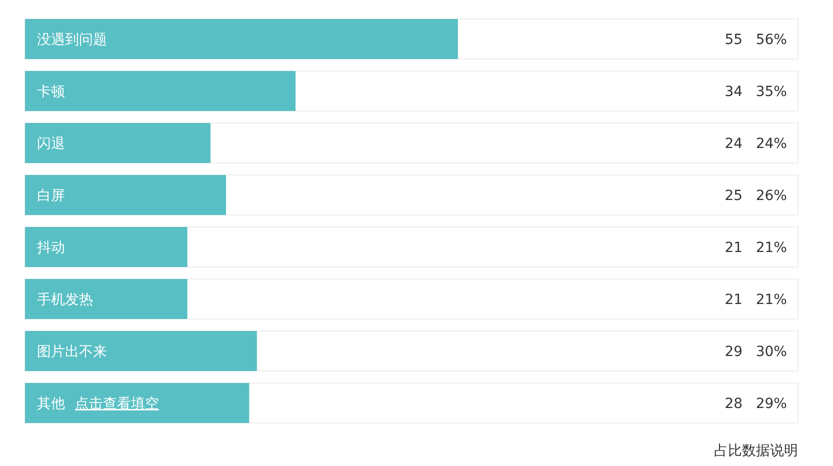  I want to click on data-label: 55 56%, so click(755, 40).